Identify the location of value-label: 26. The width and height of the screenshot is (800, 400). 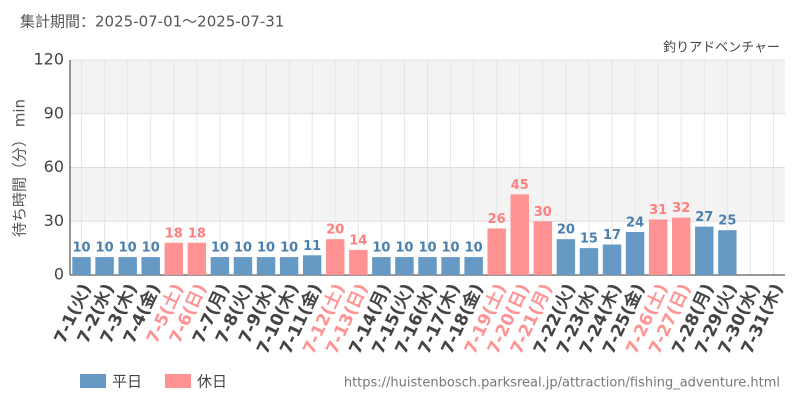
(497, 219).